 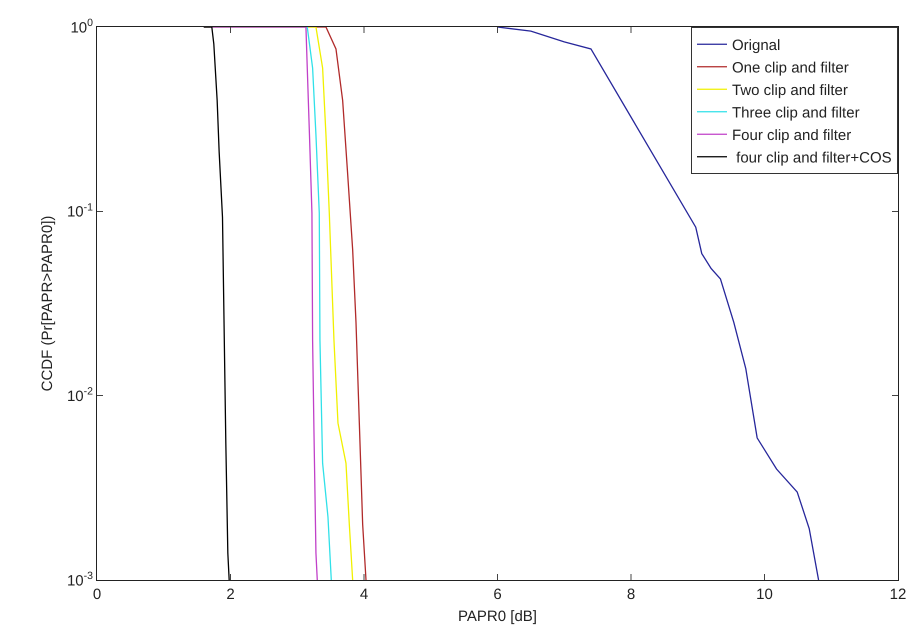 What do you see at coordinates (898, 594) in the screenshot?
I see `x-tick-label: 12` at bounding box center [898, 594].